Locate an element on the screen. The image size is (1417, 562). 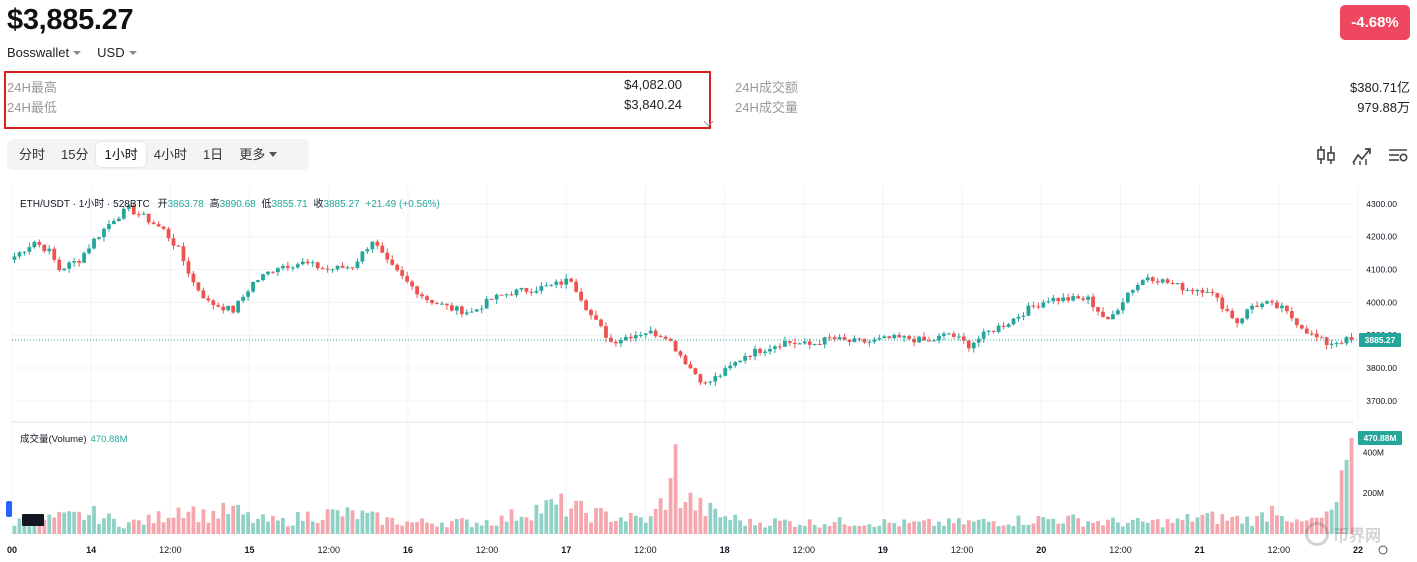
volume-legend: 成交量(Volume) 470.88M is located at coordinates (74, 438).